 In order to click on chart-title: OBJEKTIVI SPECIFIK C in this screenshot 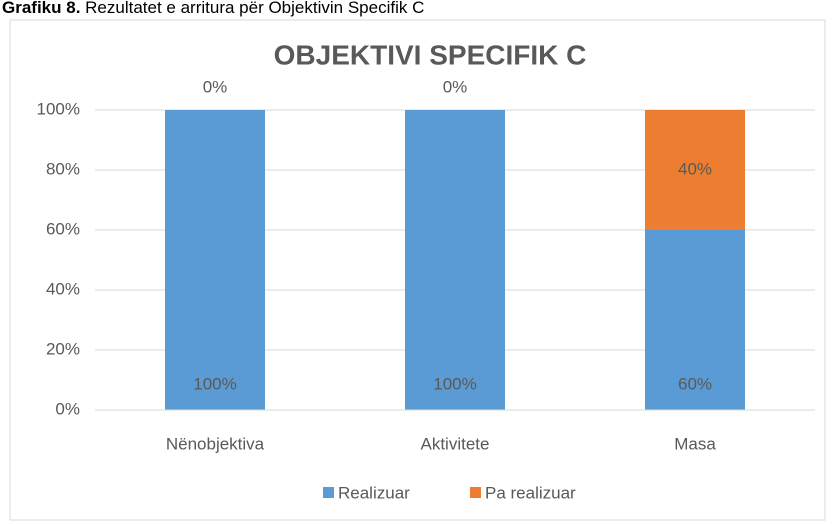, I will do `click(430, 54)`.